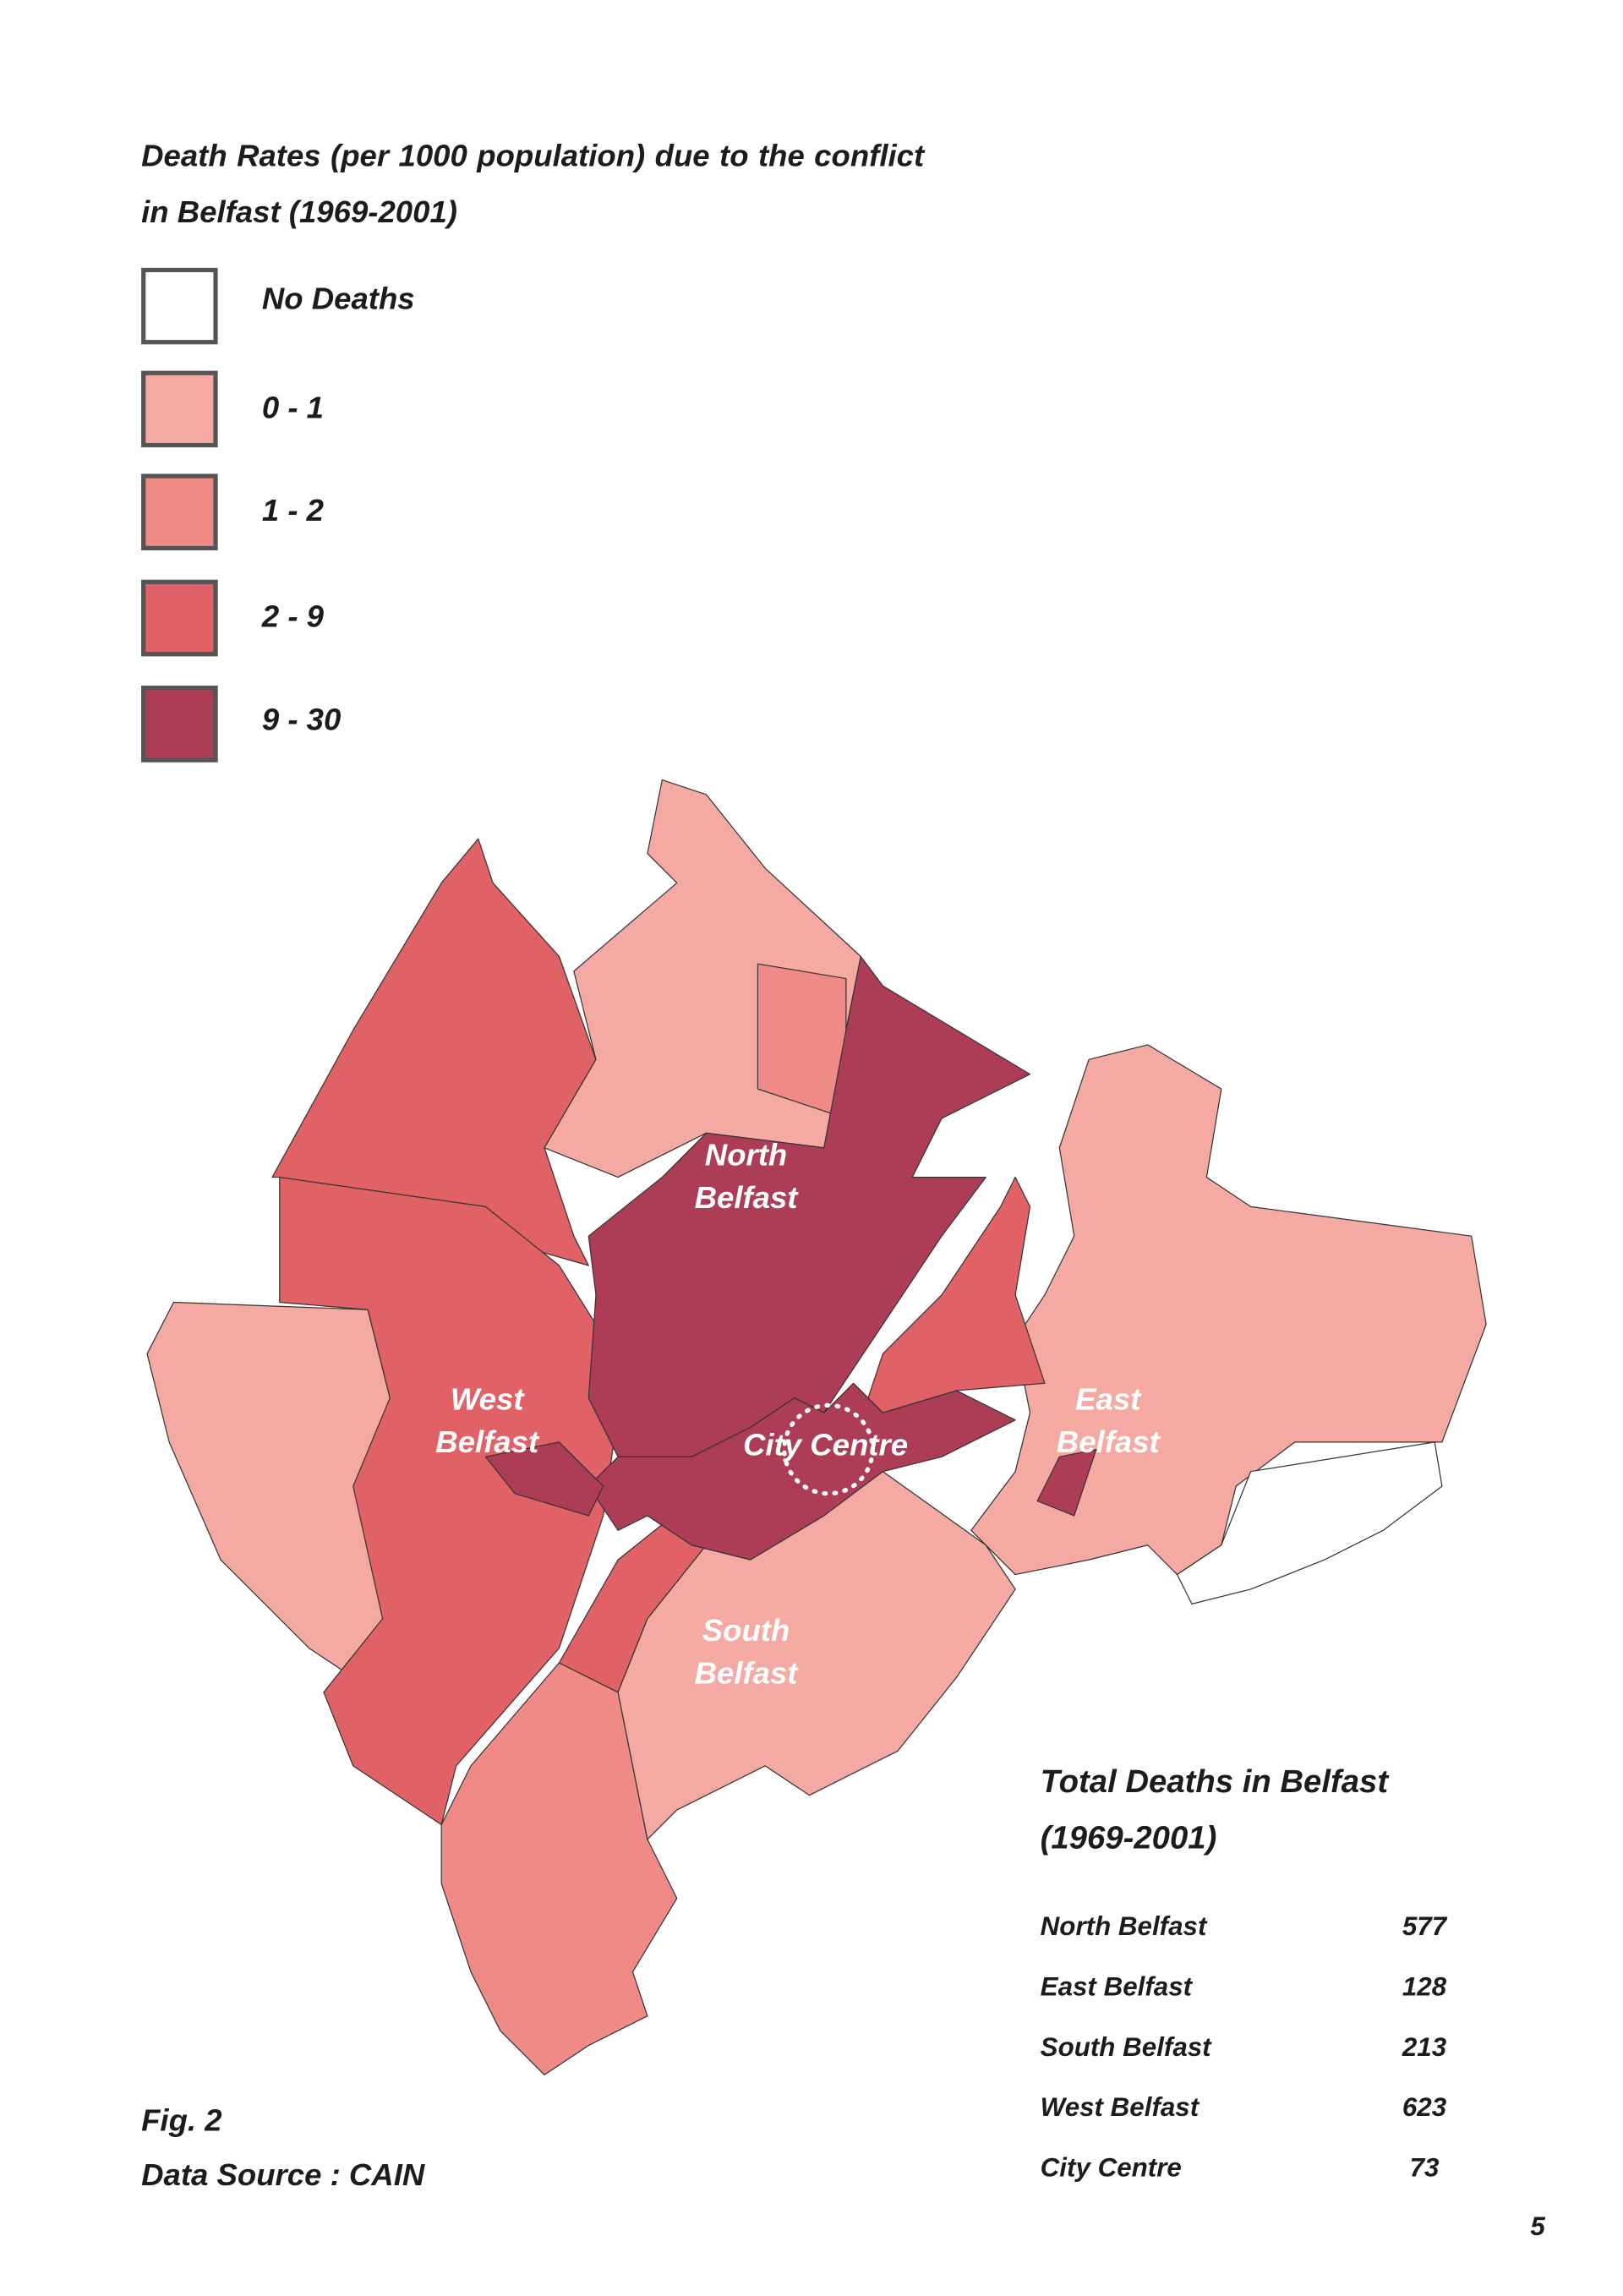  What do you see at coordinates (1538, 2226) in the screenshot?
I see `page-number: 5` at bounding box center [1538, 2226].